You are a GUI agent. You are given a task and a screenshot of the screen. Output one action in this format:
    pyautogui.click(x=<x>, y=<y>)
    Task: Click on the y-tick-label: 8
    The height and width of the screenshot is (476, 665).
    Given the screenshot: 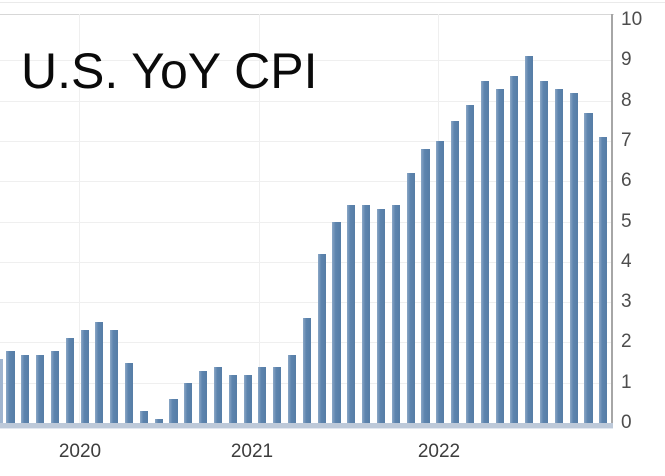 What is the action you would take?
    pyautogui.click(x=626, y=100)
    